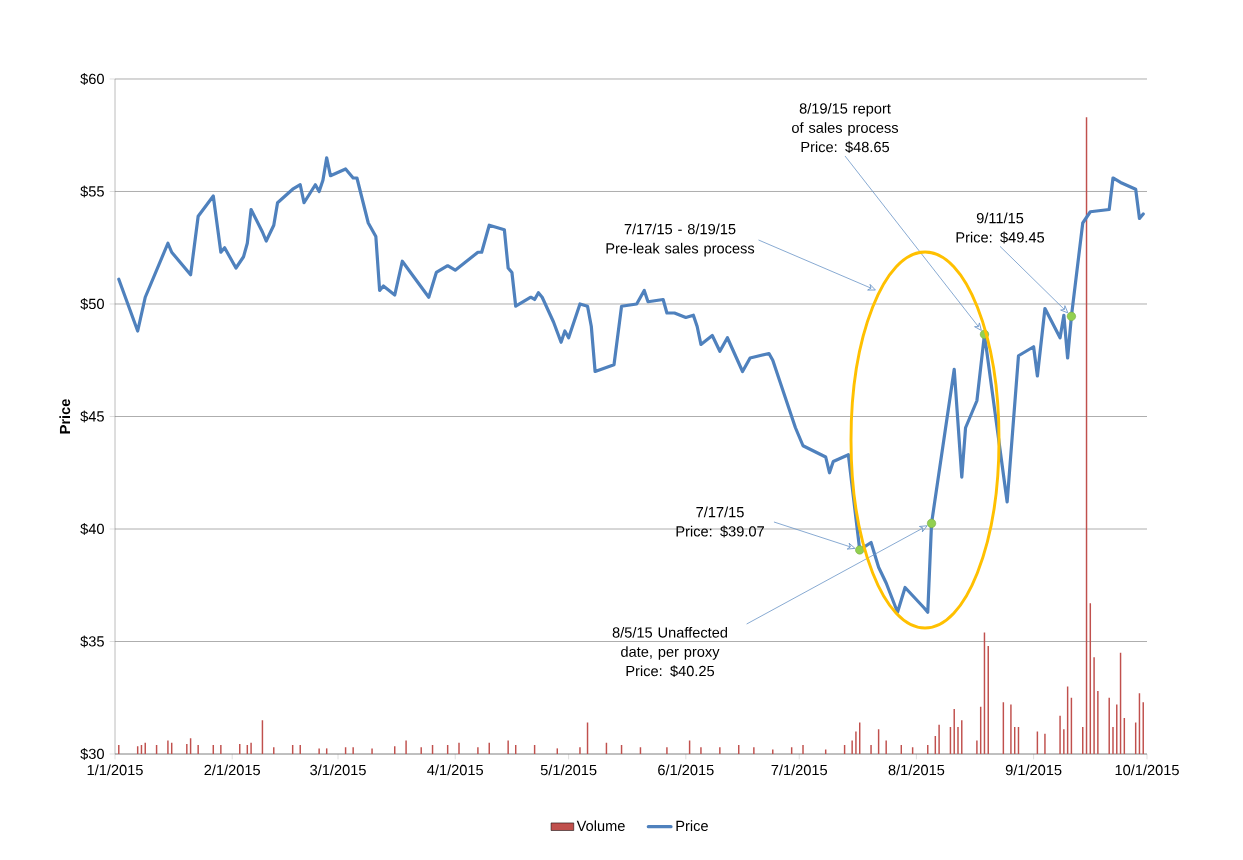 This screenshot has height=860, width=1243. What do you see at coordinates (680, 240) in the screenshot?
I see `annotation: 7/17/15 - 8/19/15 Pre-leak sales process` at bounding box center [680, 240].